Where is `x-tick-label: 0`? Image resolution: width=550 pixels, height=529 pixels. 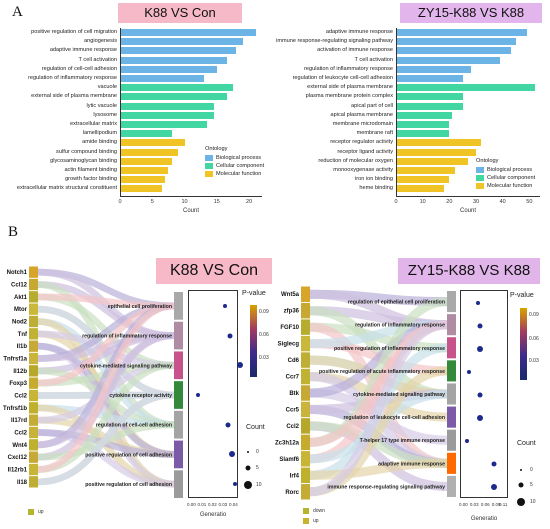 x-tick-label: 0 is located at coordinates (120, 201).